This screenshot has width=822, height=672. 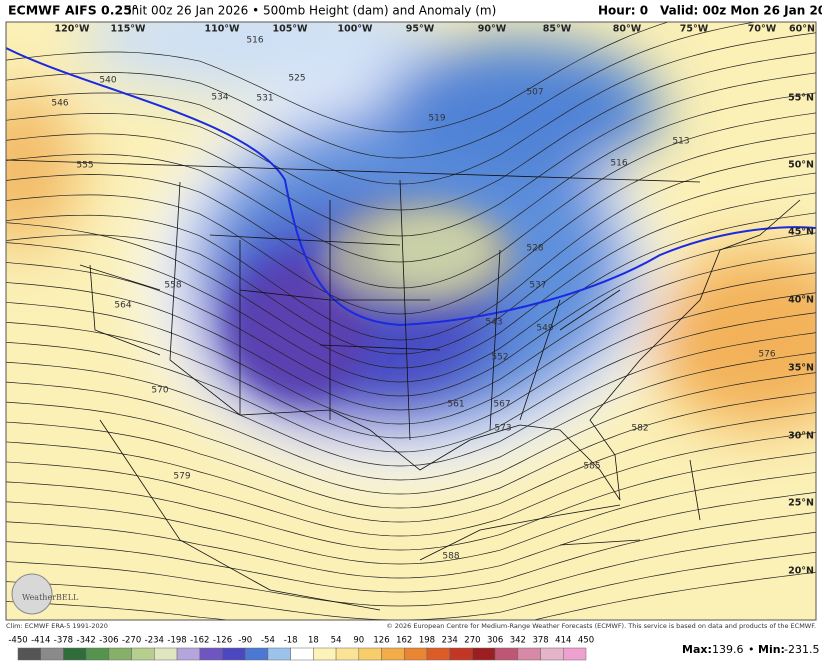 What do you see at coordinates (172, 286) in the screenshot?
I see `contour-label: 558` at bounding box center [172, 286].